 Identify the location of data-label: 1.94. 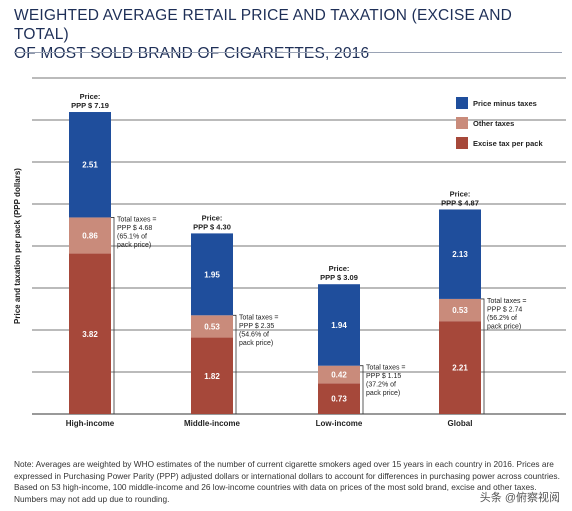
(339, 325).